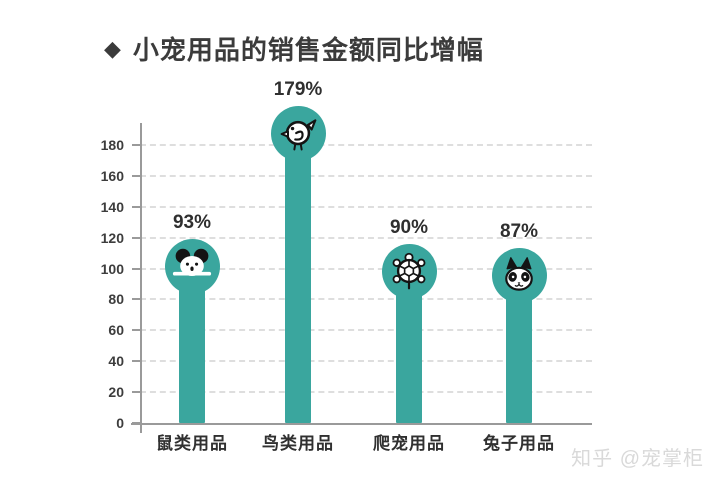 This screenshot has width=720, height=483. Describe the element at coordinates (112, 175) in the screenshot. I see `y-tick-label-160: 160` at that location.